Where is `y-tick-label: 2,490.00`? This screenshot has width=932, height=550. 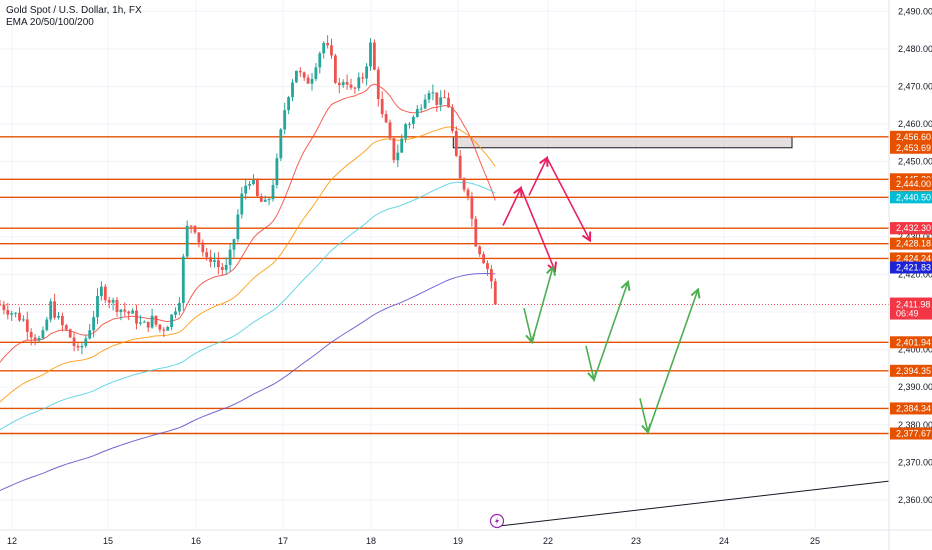 y-tick-label: 2,490.00 is located at coordinates (915, 11).